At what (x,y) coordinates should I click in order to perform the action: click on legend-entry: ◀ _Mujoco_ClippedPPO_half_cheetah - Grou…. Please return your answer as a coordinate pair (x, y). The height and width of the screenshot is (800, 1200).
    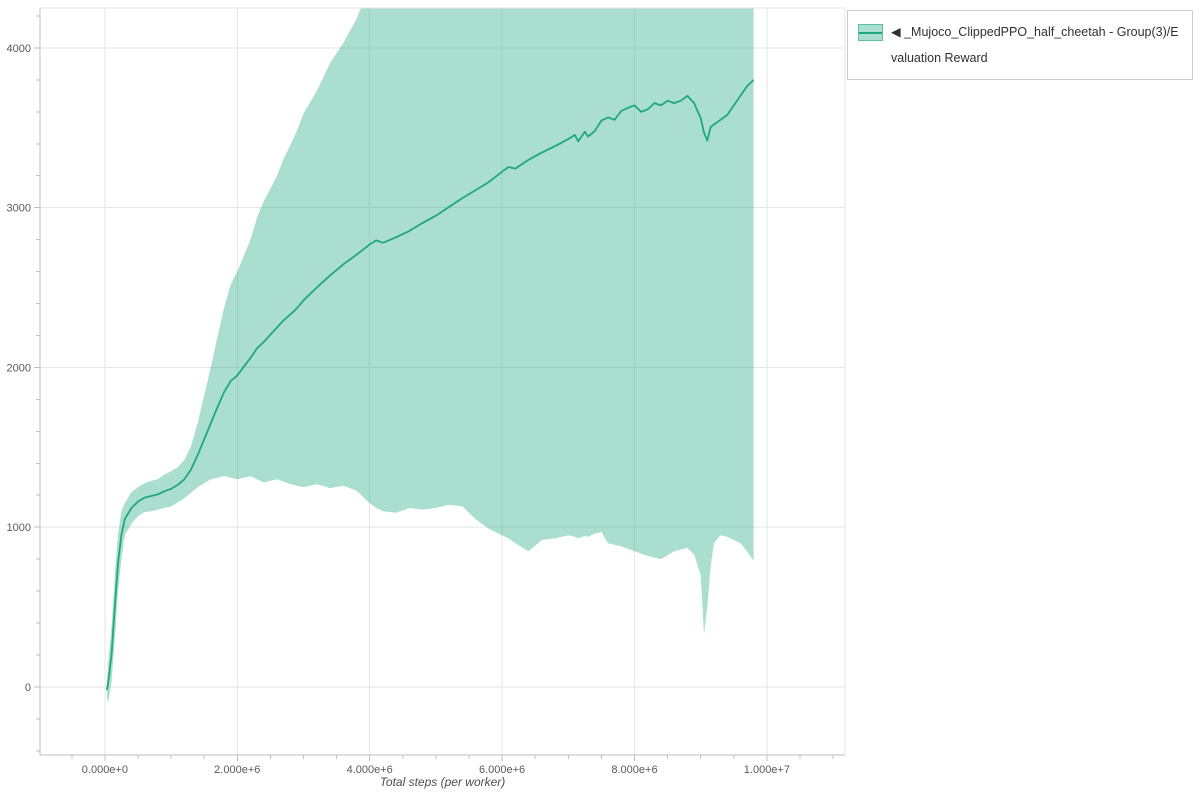
    Looking at the image, I should click on (1036, 45).